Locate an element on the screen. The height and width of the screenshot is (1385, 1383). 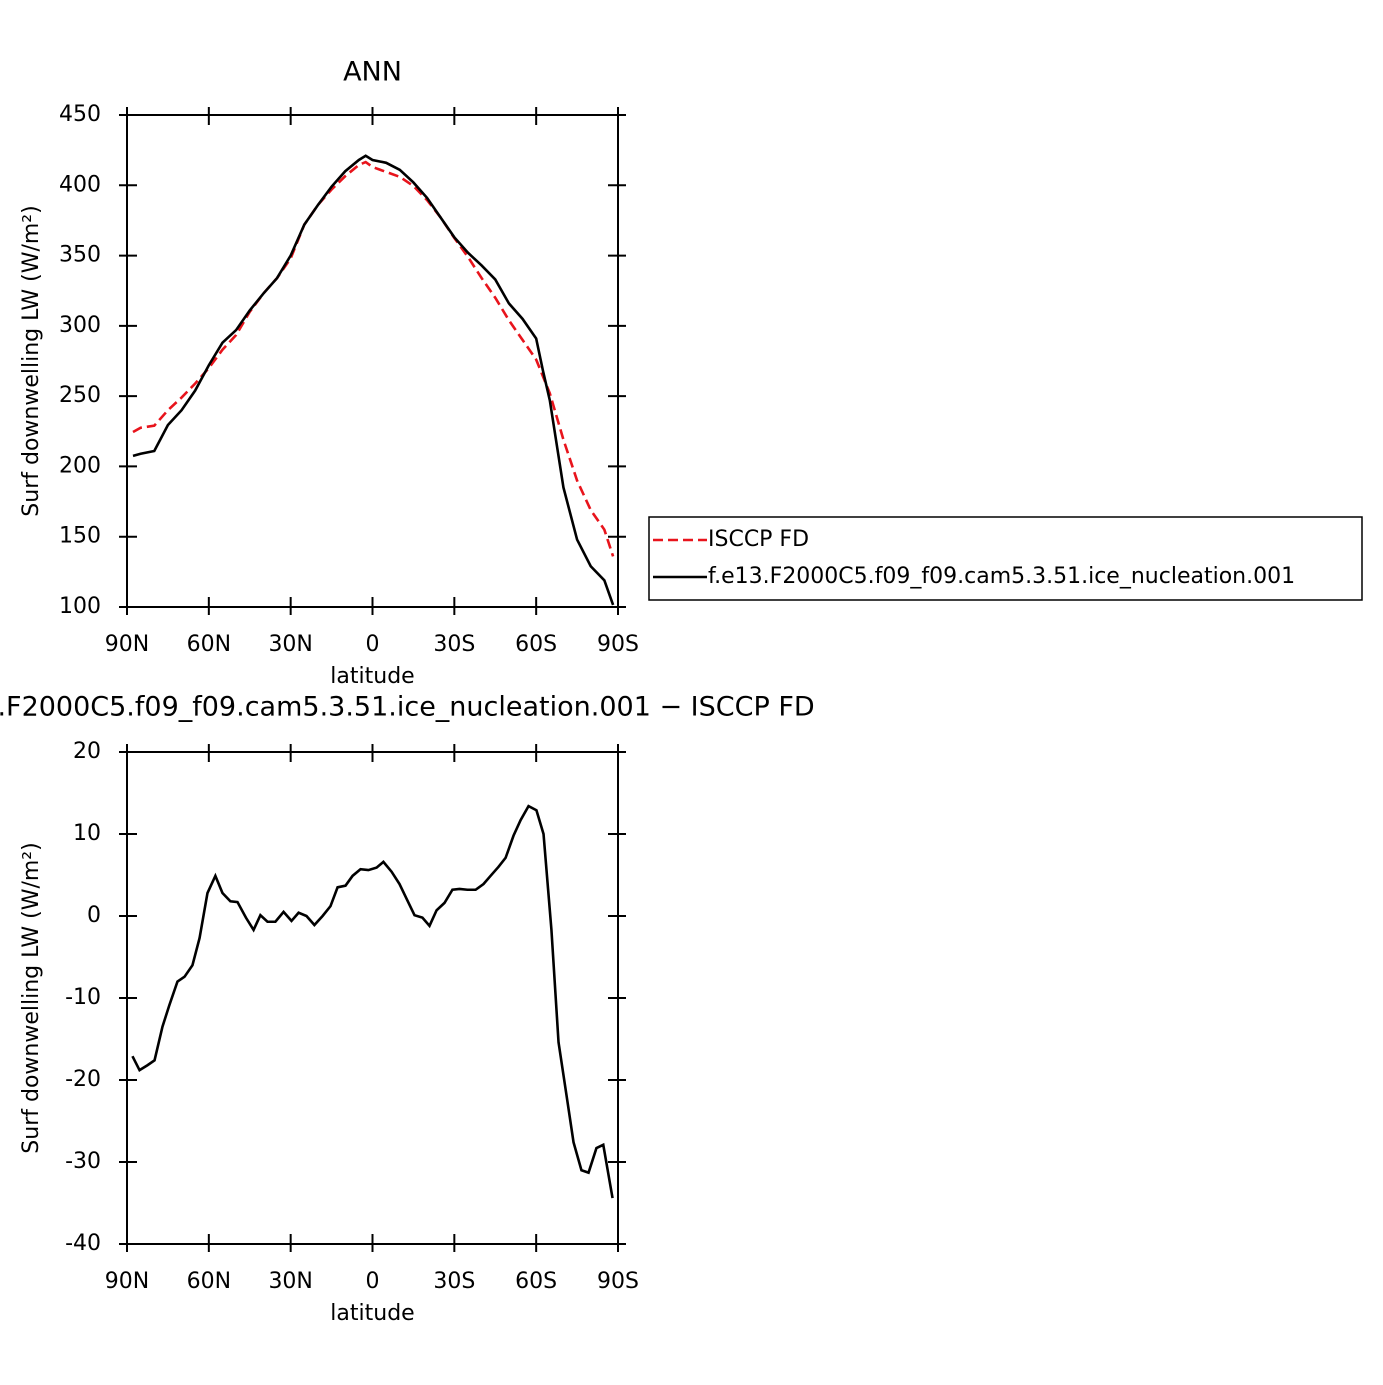
y-tick-label: 300 is located at coordinates (80, 325).